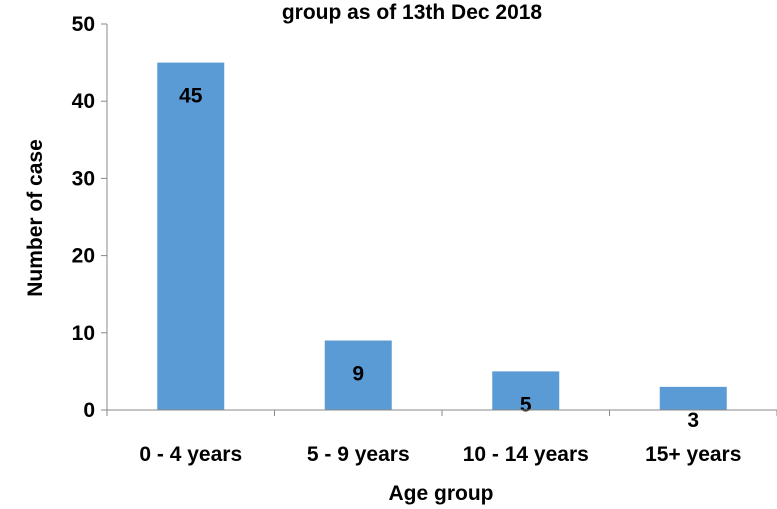 Image resolution: width=777 pixels, height=509 pixels. What do you see at coordinates (441, 493) in the screenshot?
I see `x-axis-title: Age group` at bounding box center [441, 493].